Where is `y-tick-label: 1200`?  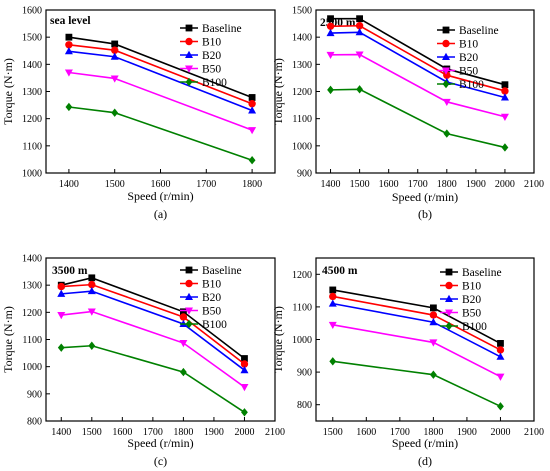
y-tick-label: 1200 is located at coordinates (302, 92).